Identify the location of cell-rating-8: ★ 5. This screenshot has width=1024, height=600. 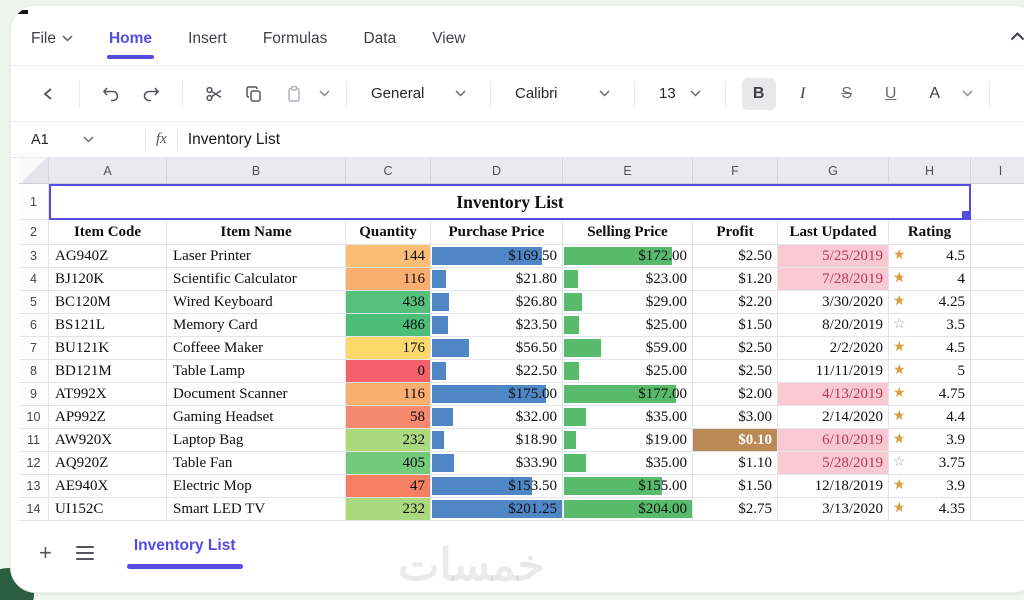
(930, 371).